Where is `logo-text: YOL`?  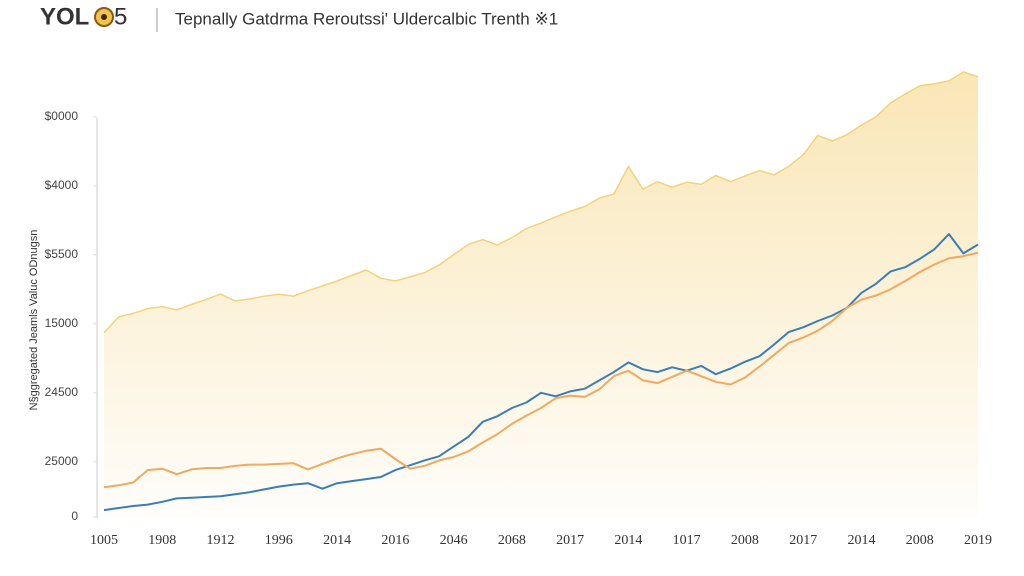 logo-text: YOL is located at coordinates (64, 16).